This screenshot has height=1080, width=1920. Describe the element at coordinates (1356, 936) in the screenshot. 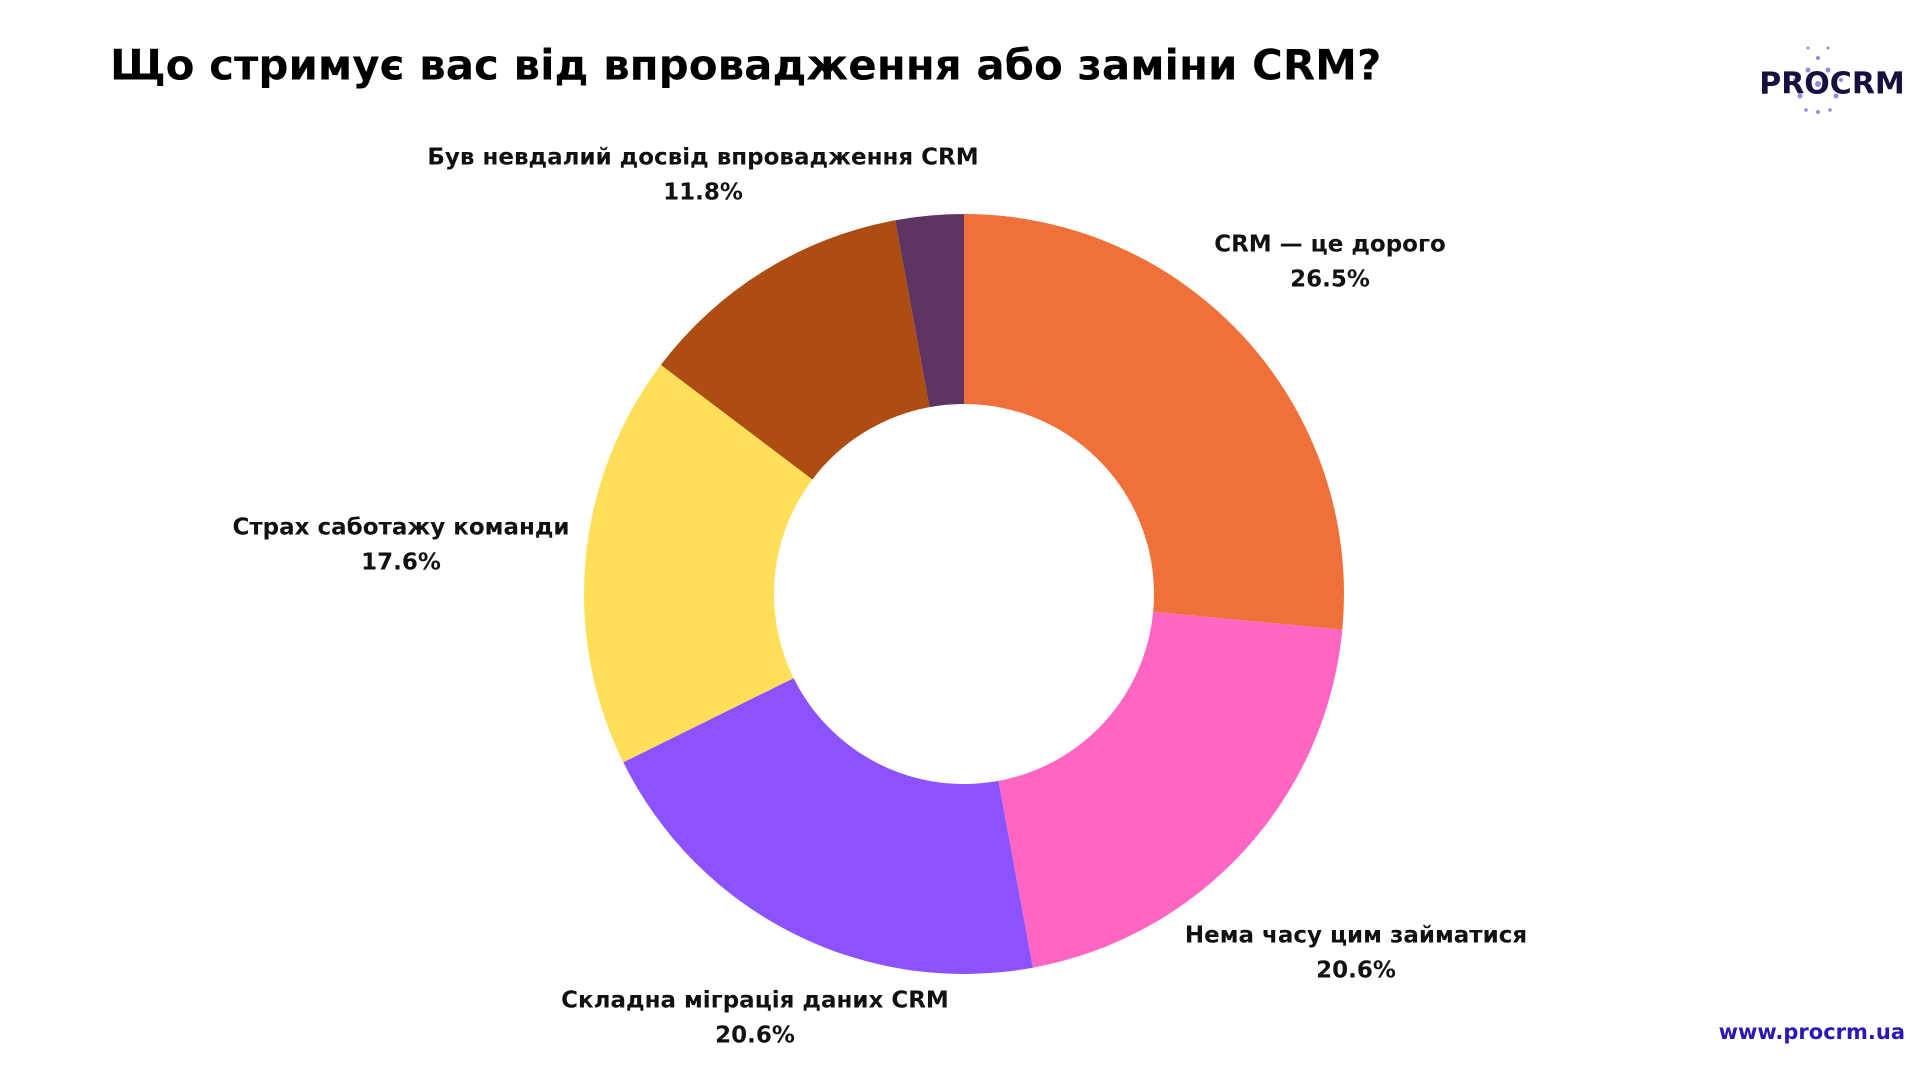

I see `slice-label: Нема часу цим займатися` at that location.